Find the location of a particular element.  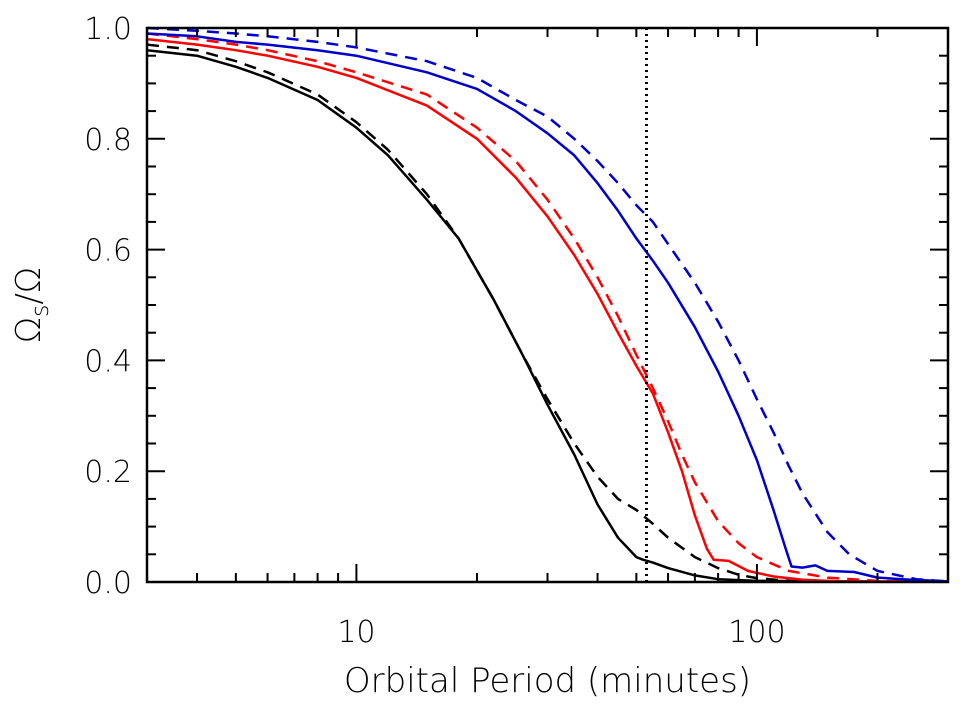

y-axis-title-subscript: s is located at coordinates (40, 310).